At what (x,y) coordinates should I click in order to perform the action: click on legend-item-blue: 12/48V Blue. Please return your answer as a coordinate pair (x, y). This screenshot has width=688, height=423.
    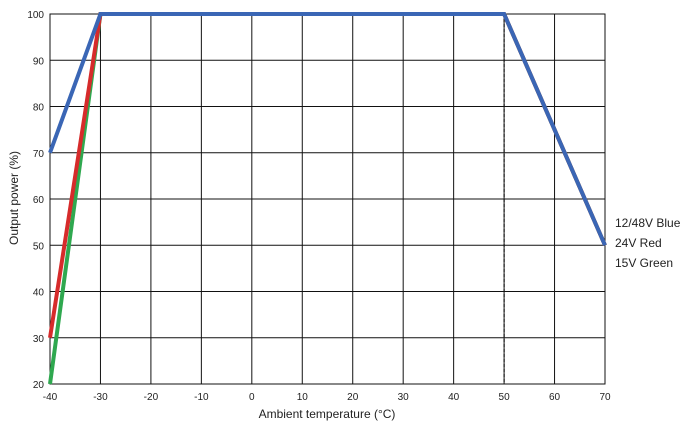
    Looking at the image, I should click on (648, 223).